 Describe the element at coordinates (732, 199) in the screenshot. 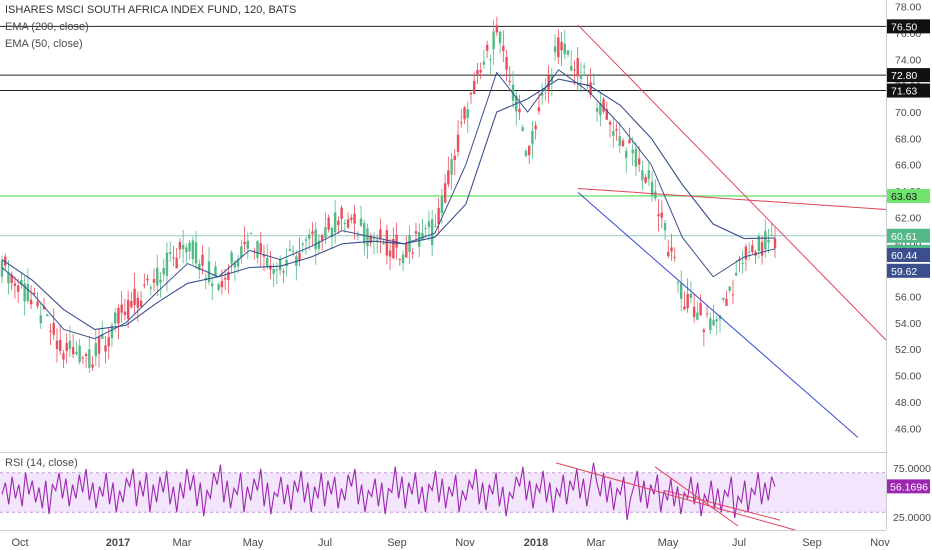

I see `channel-middle-line` at that location.